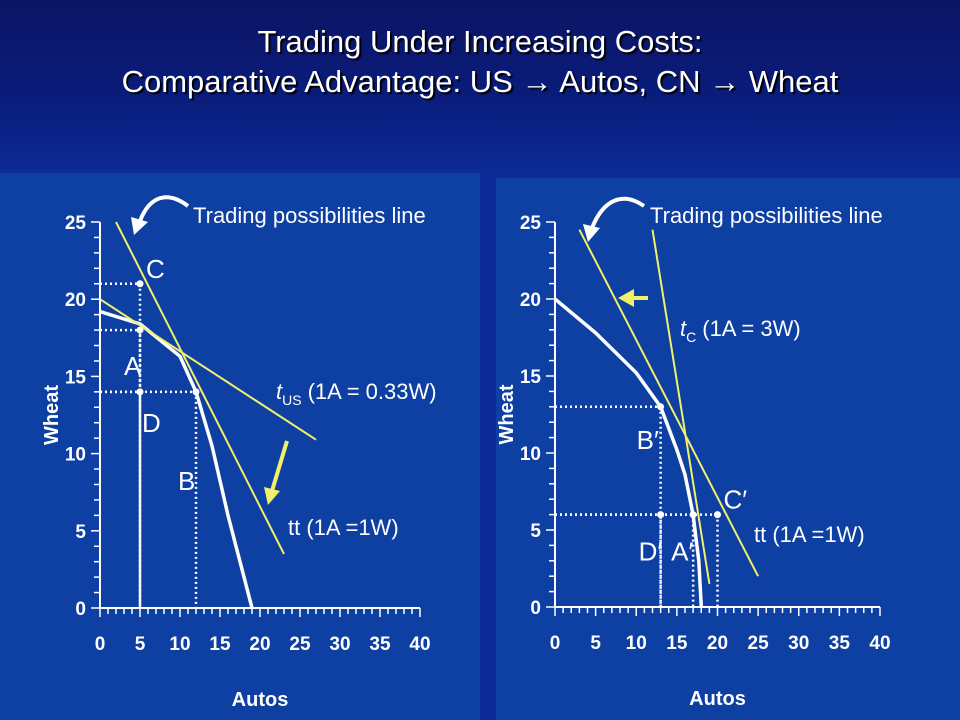 The width and height of the screenshot is (960, 720). What do you see at coordinates (208, 369) in the screenshot?
I see `t_us-line` at bounding box center [208, 369].